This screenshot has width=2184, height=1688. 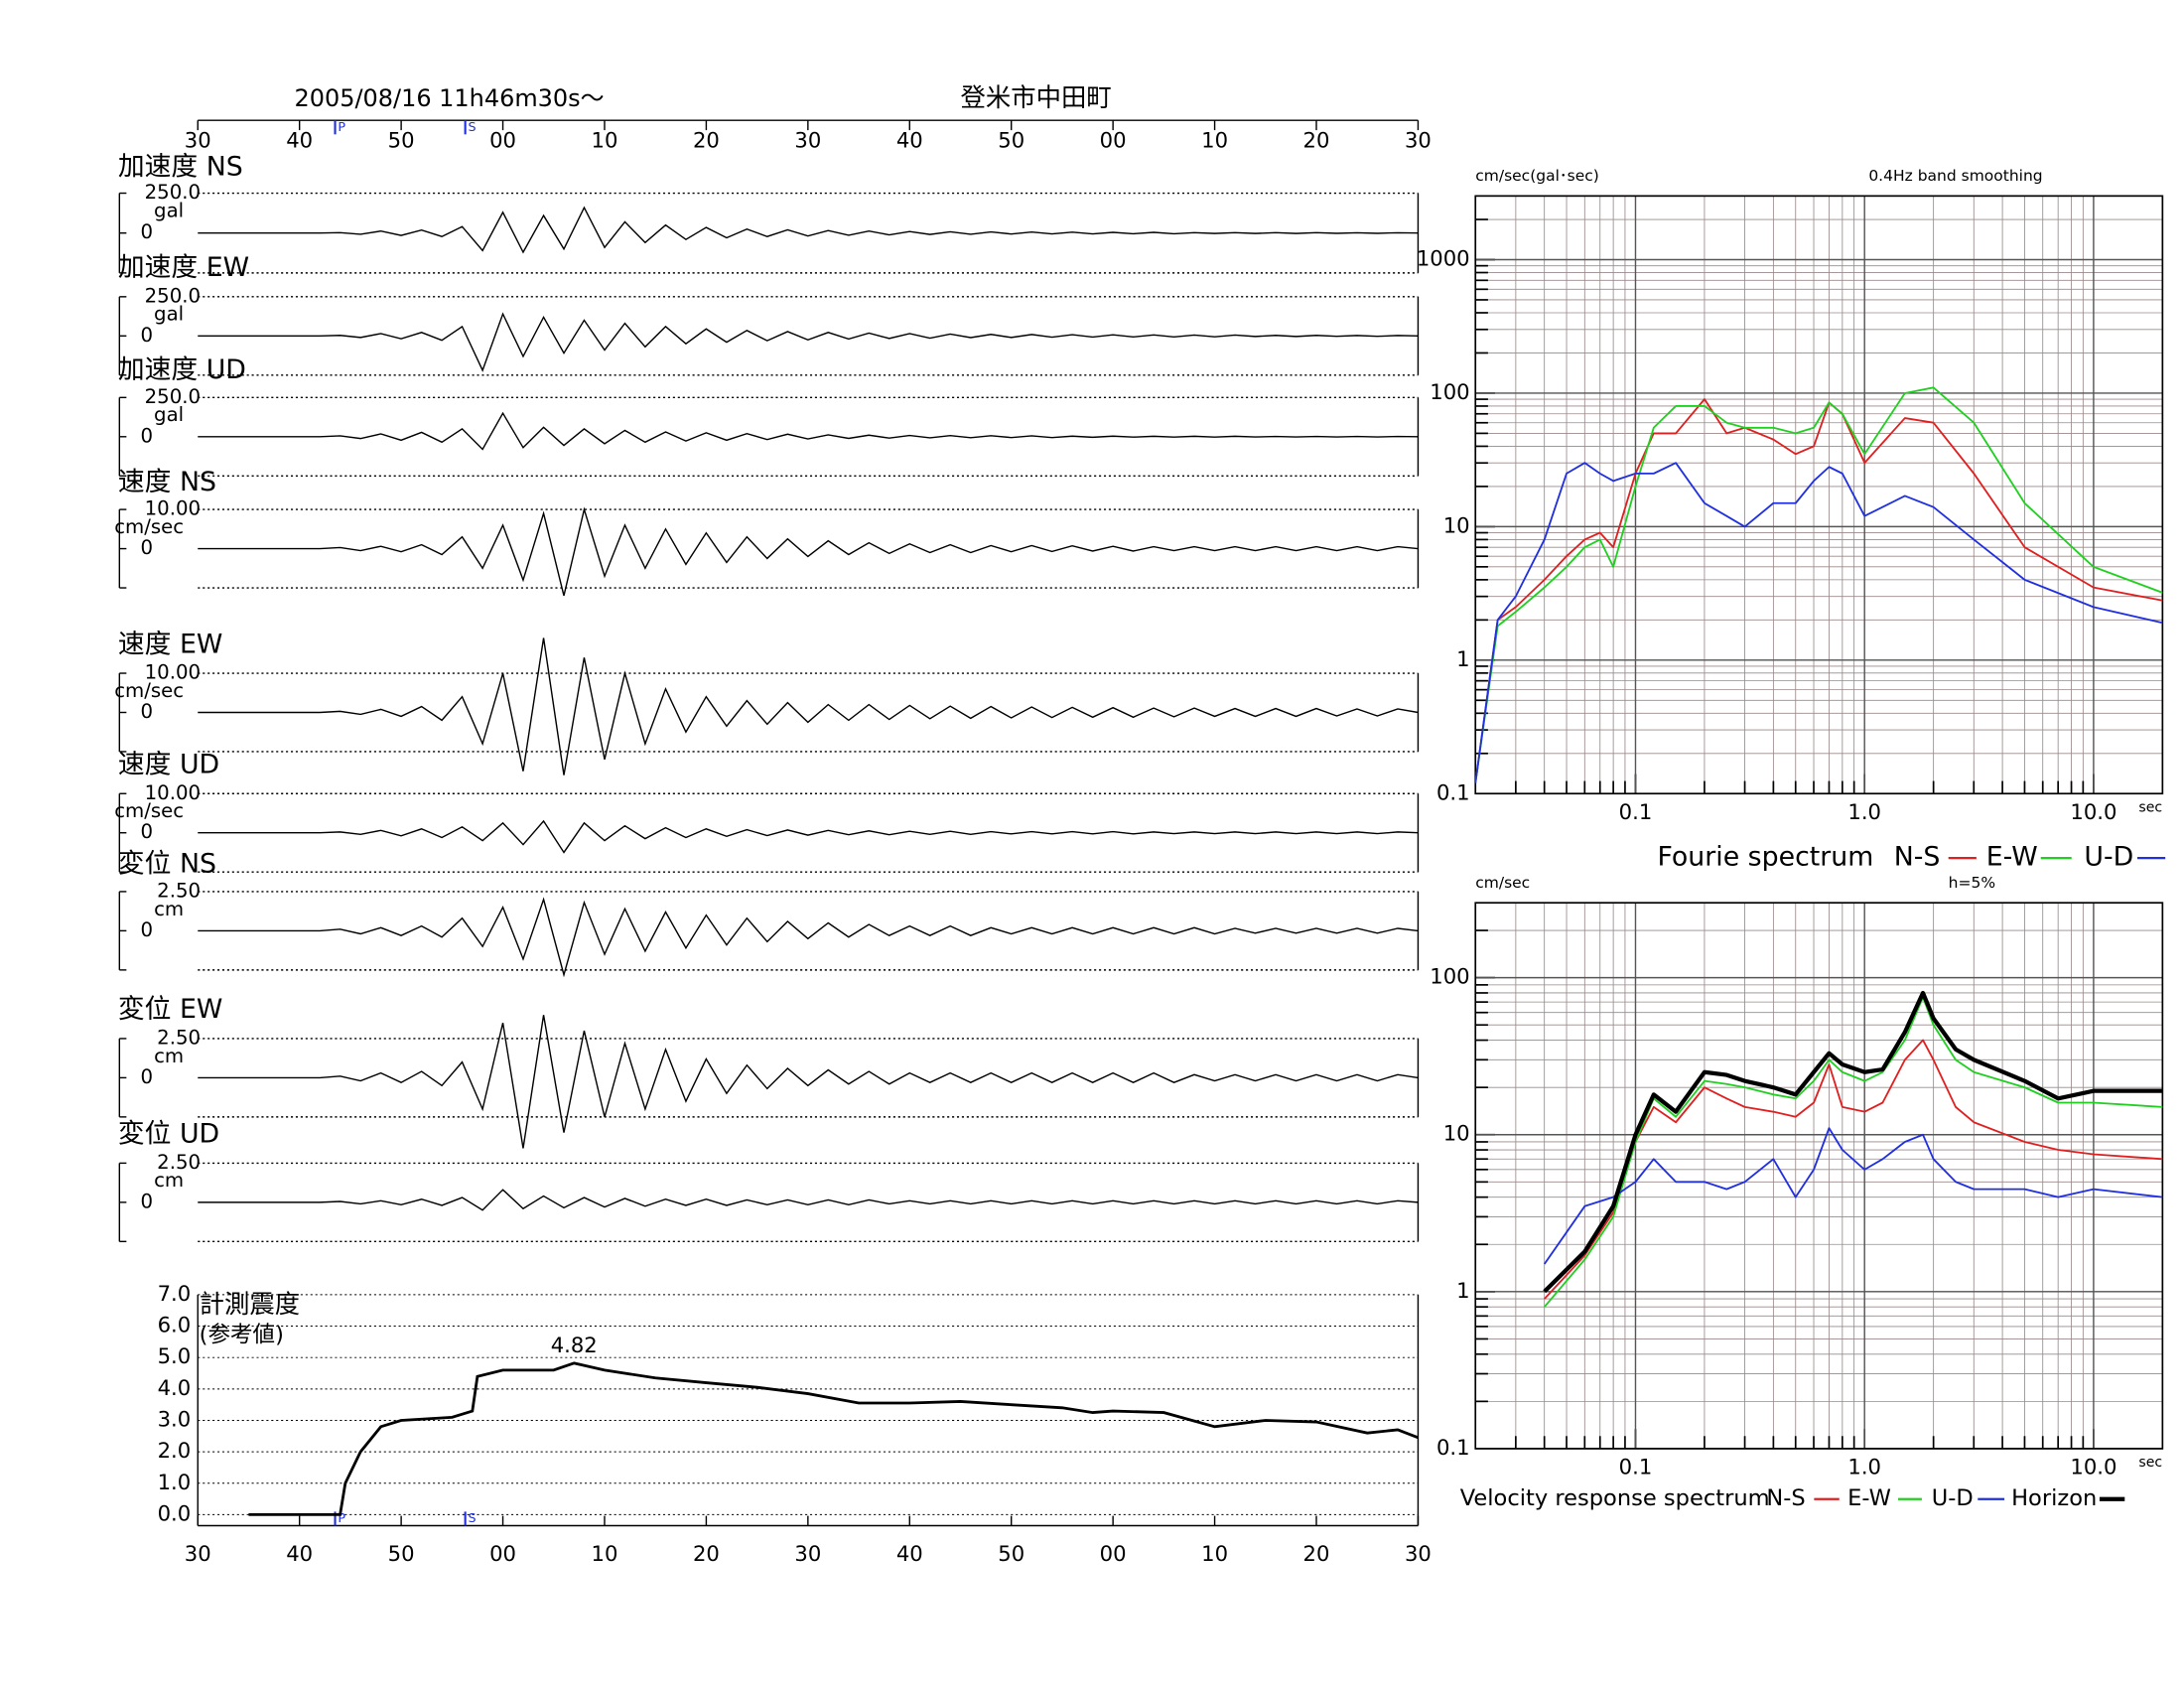 What do you see at coordinates (341, 126) in the screenshot?
I see `phase-label: P` at bounding box center [341, 126].